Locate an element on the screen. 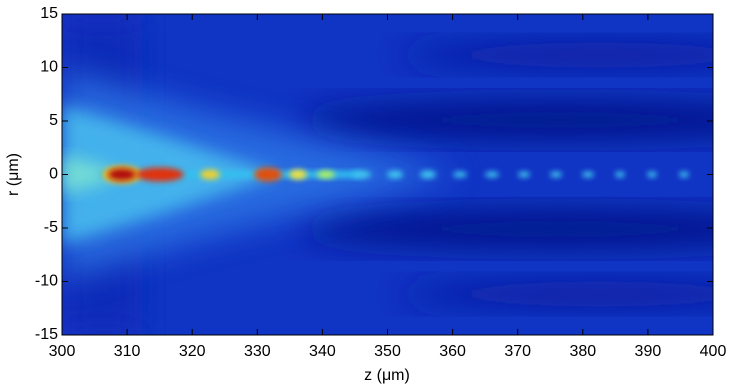 This screenshot has height=388, width=734. x-tick-label: 300 is located at coordinates (62, 351).